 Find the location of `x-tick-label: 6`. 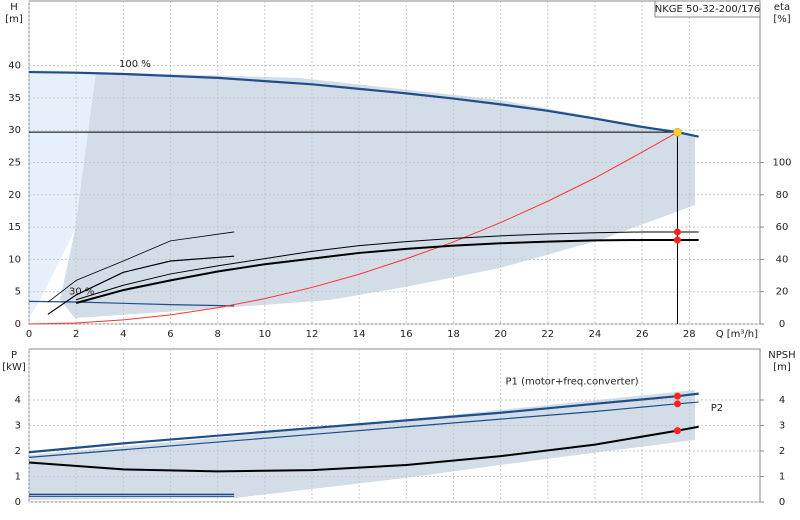

x-tick-label: 6 is located at coordinates (170, 334).